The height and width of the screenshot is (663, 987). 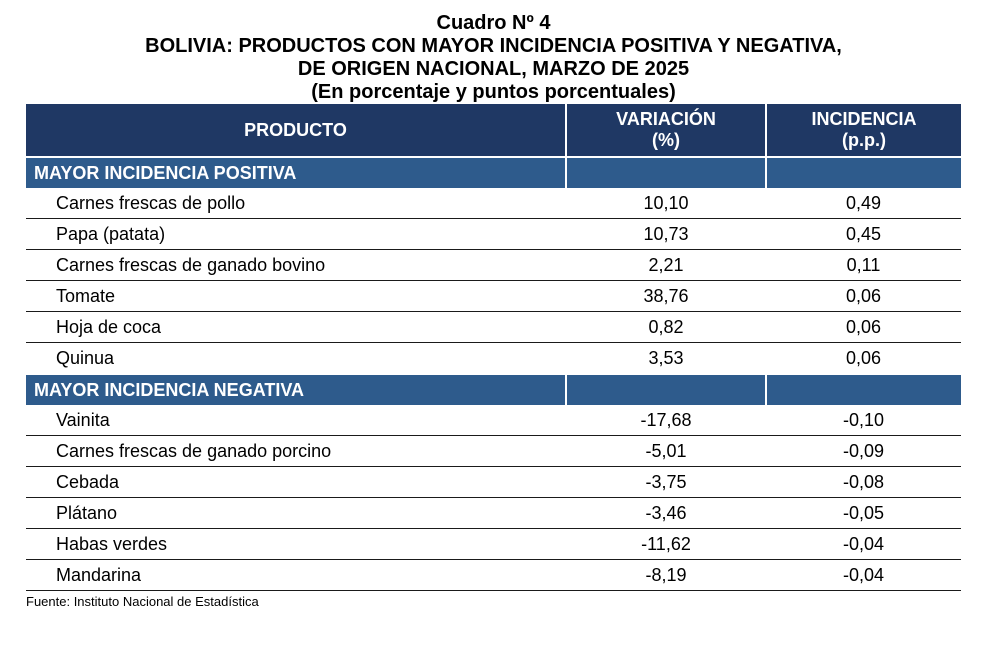 I want to click on product-cell: Vainita, so click(x=296, y=420).